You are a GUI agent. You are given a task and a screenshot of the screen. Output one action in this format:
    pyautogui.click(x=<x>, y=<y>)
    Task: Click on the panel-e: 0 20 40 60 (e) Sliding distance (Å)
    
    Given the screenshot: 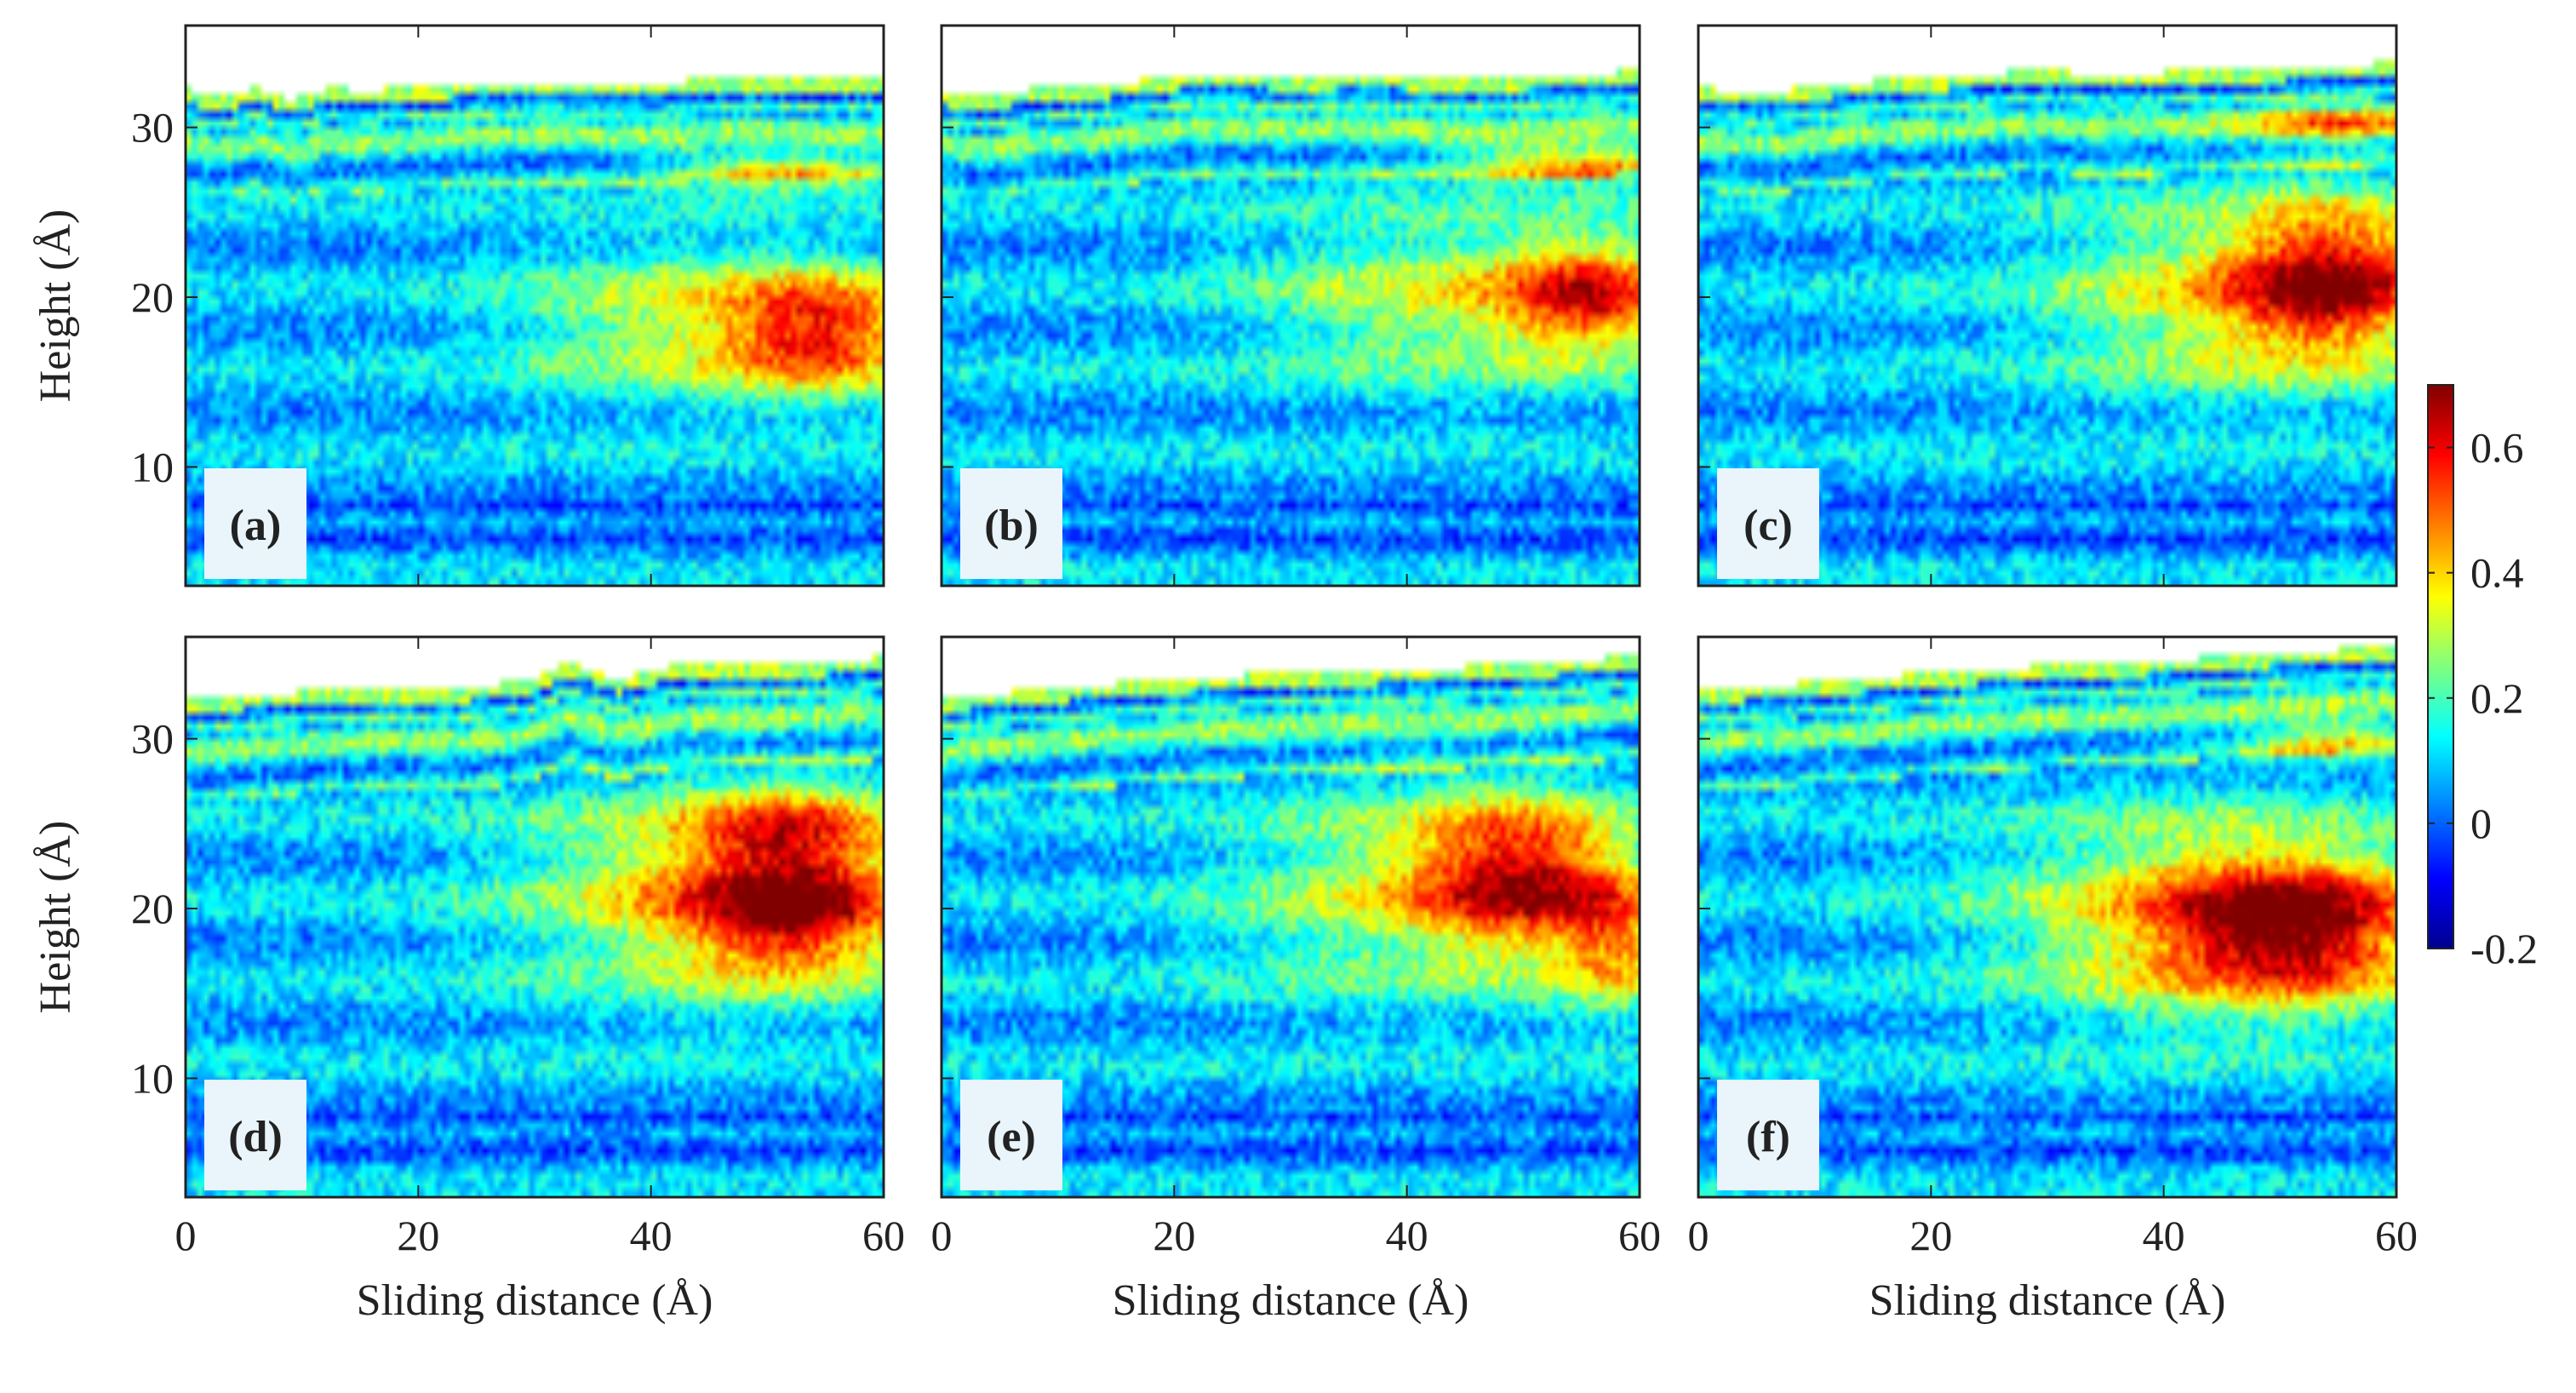 What is the action you would take?
    pyautogui.click(x=1296, y=980)
    